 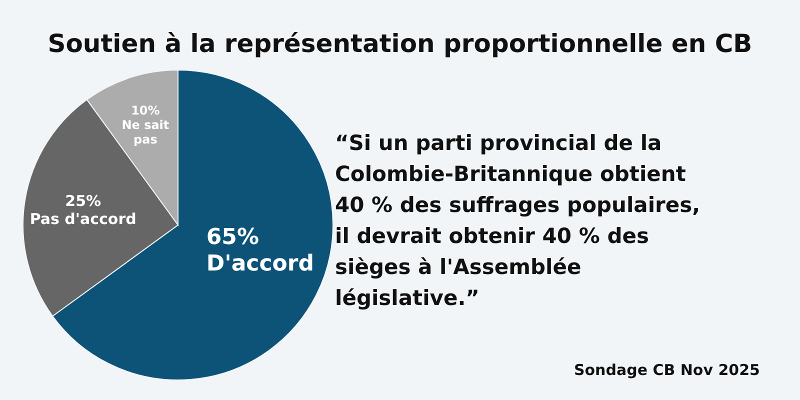 What do you see at coordinates (260, 264) in the screenshot?
I see `slice-label: D'accord` at bounding box center [260, 264].